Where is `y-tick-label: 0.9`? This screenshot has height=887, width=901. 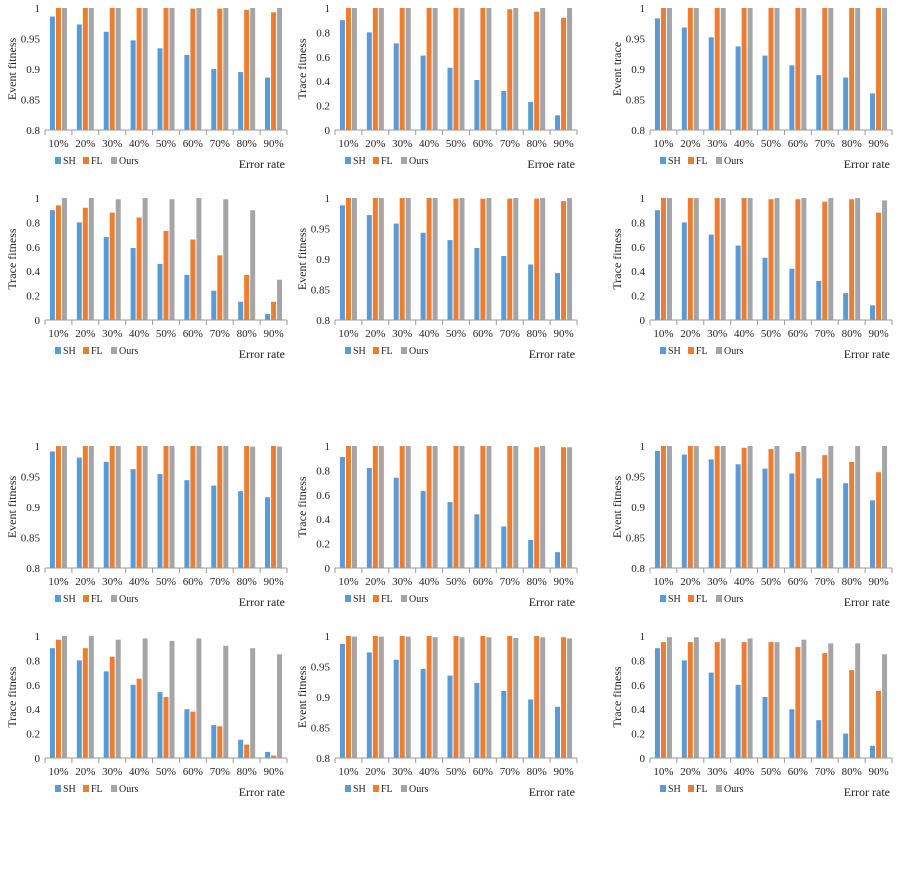
y-tick-label: 0.9 is located at coordinates (323, 698).